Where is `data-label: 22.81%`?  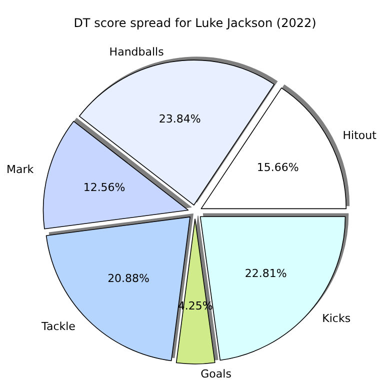 data-label: 22.81% is located at coordinates (265, 273).